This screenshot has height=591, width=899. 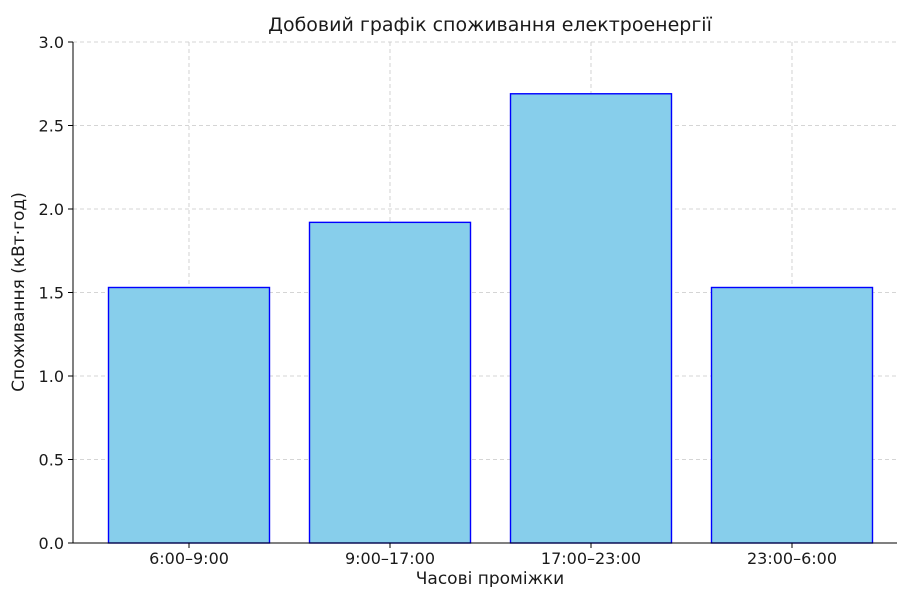 What do you see at coordinates (51, 209) in the screenshot?
I see `y-tick-label: 2.0` at bounding box center [51, 209].